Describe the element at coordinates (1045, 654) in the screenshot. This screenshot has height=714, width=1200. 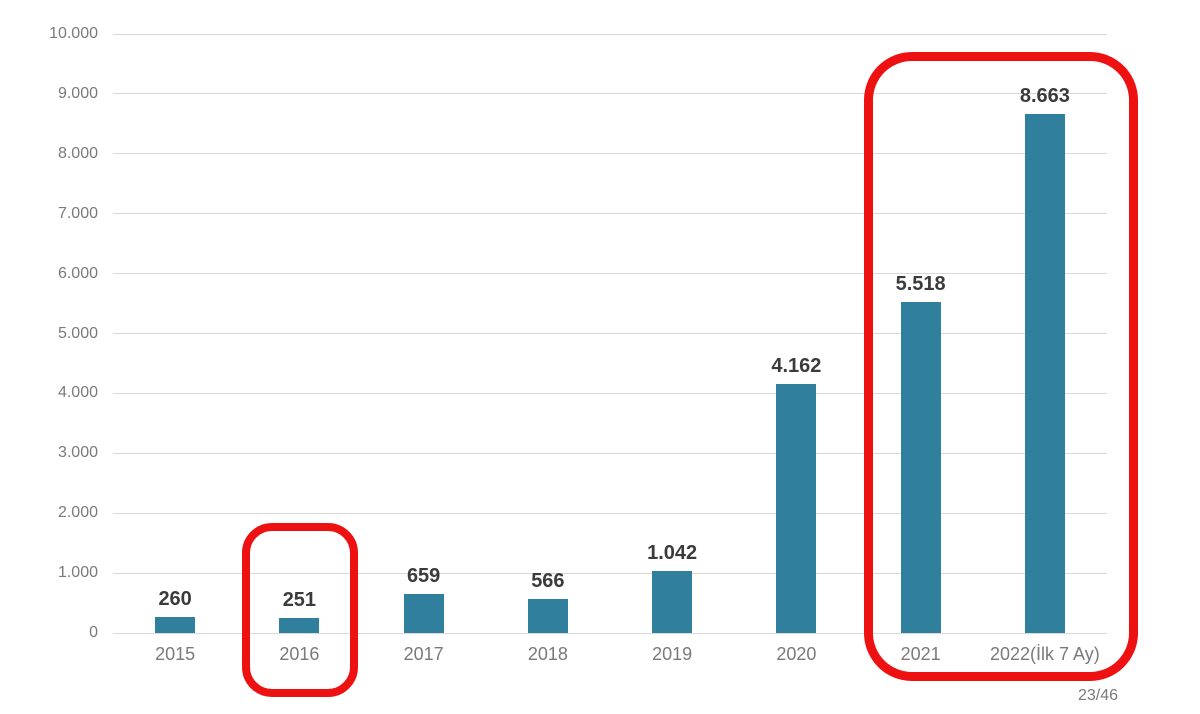
I see `x-axis-tick-label: 2022(İlk 7 Ay)` at that location.